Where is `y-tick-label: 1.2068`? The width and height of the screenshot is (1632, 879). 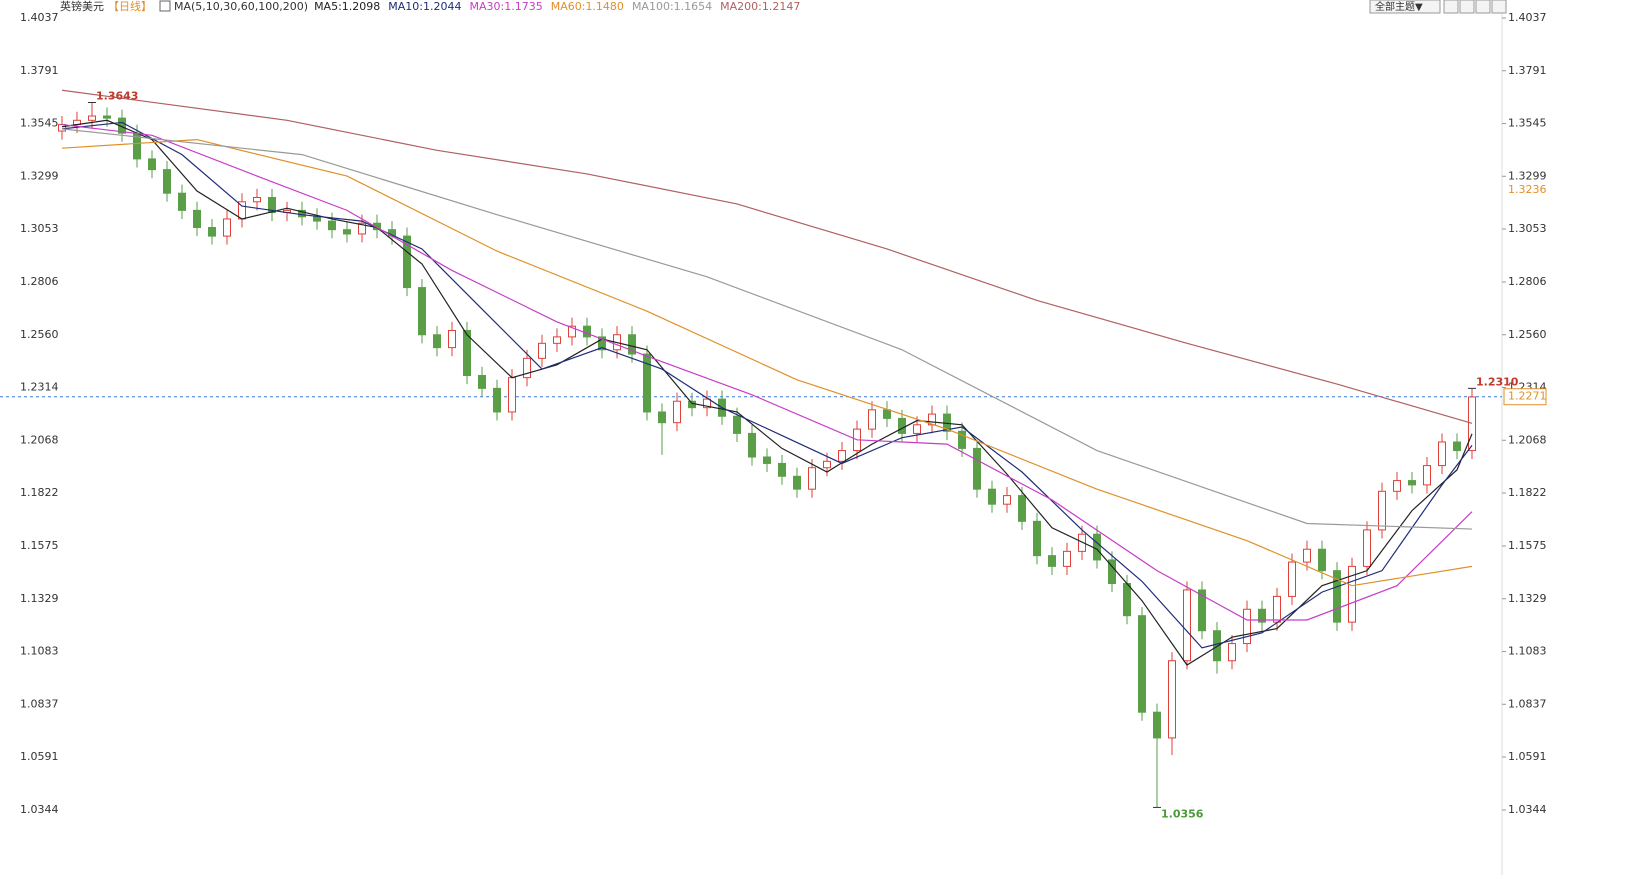
y-tick-label: 1.2068 is located at coordinates (39, 439).